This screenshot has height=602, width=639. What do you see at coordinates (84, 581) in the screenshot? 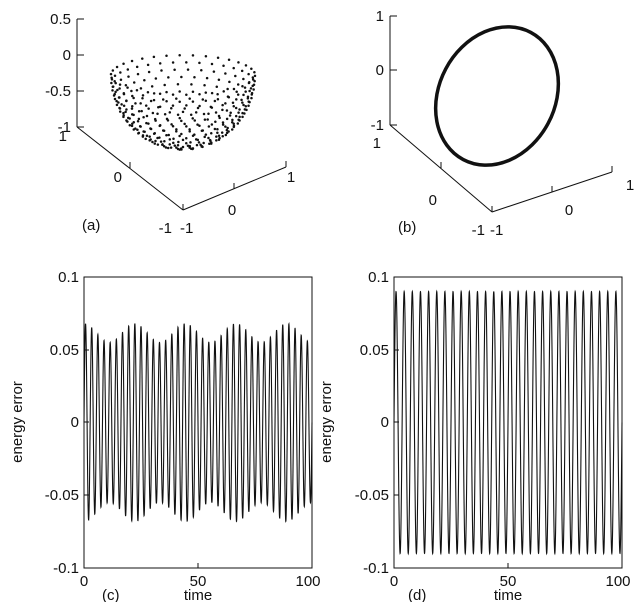
I see `panel-c-x-tick-label: 0` at bounding box center [84, 581].